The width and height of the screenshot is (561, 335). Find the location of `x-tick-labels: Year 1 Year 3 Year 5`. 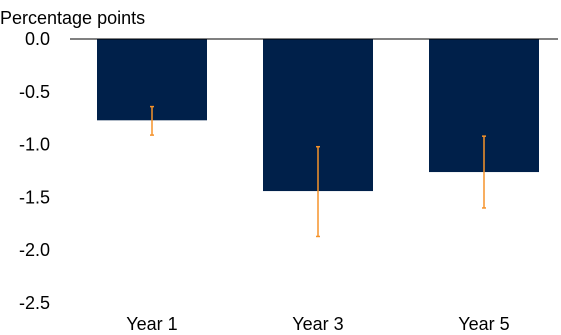

x-tick-labels: Year 1 Year 3 Year 5 is located at coordinates (317, 324).